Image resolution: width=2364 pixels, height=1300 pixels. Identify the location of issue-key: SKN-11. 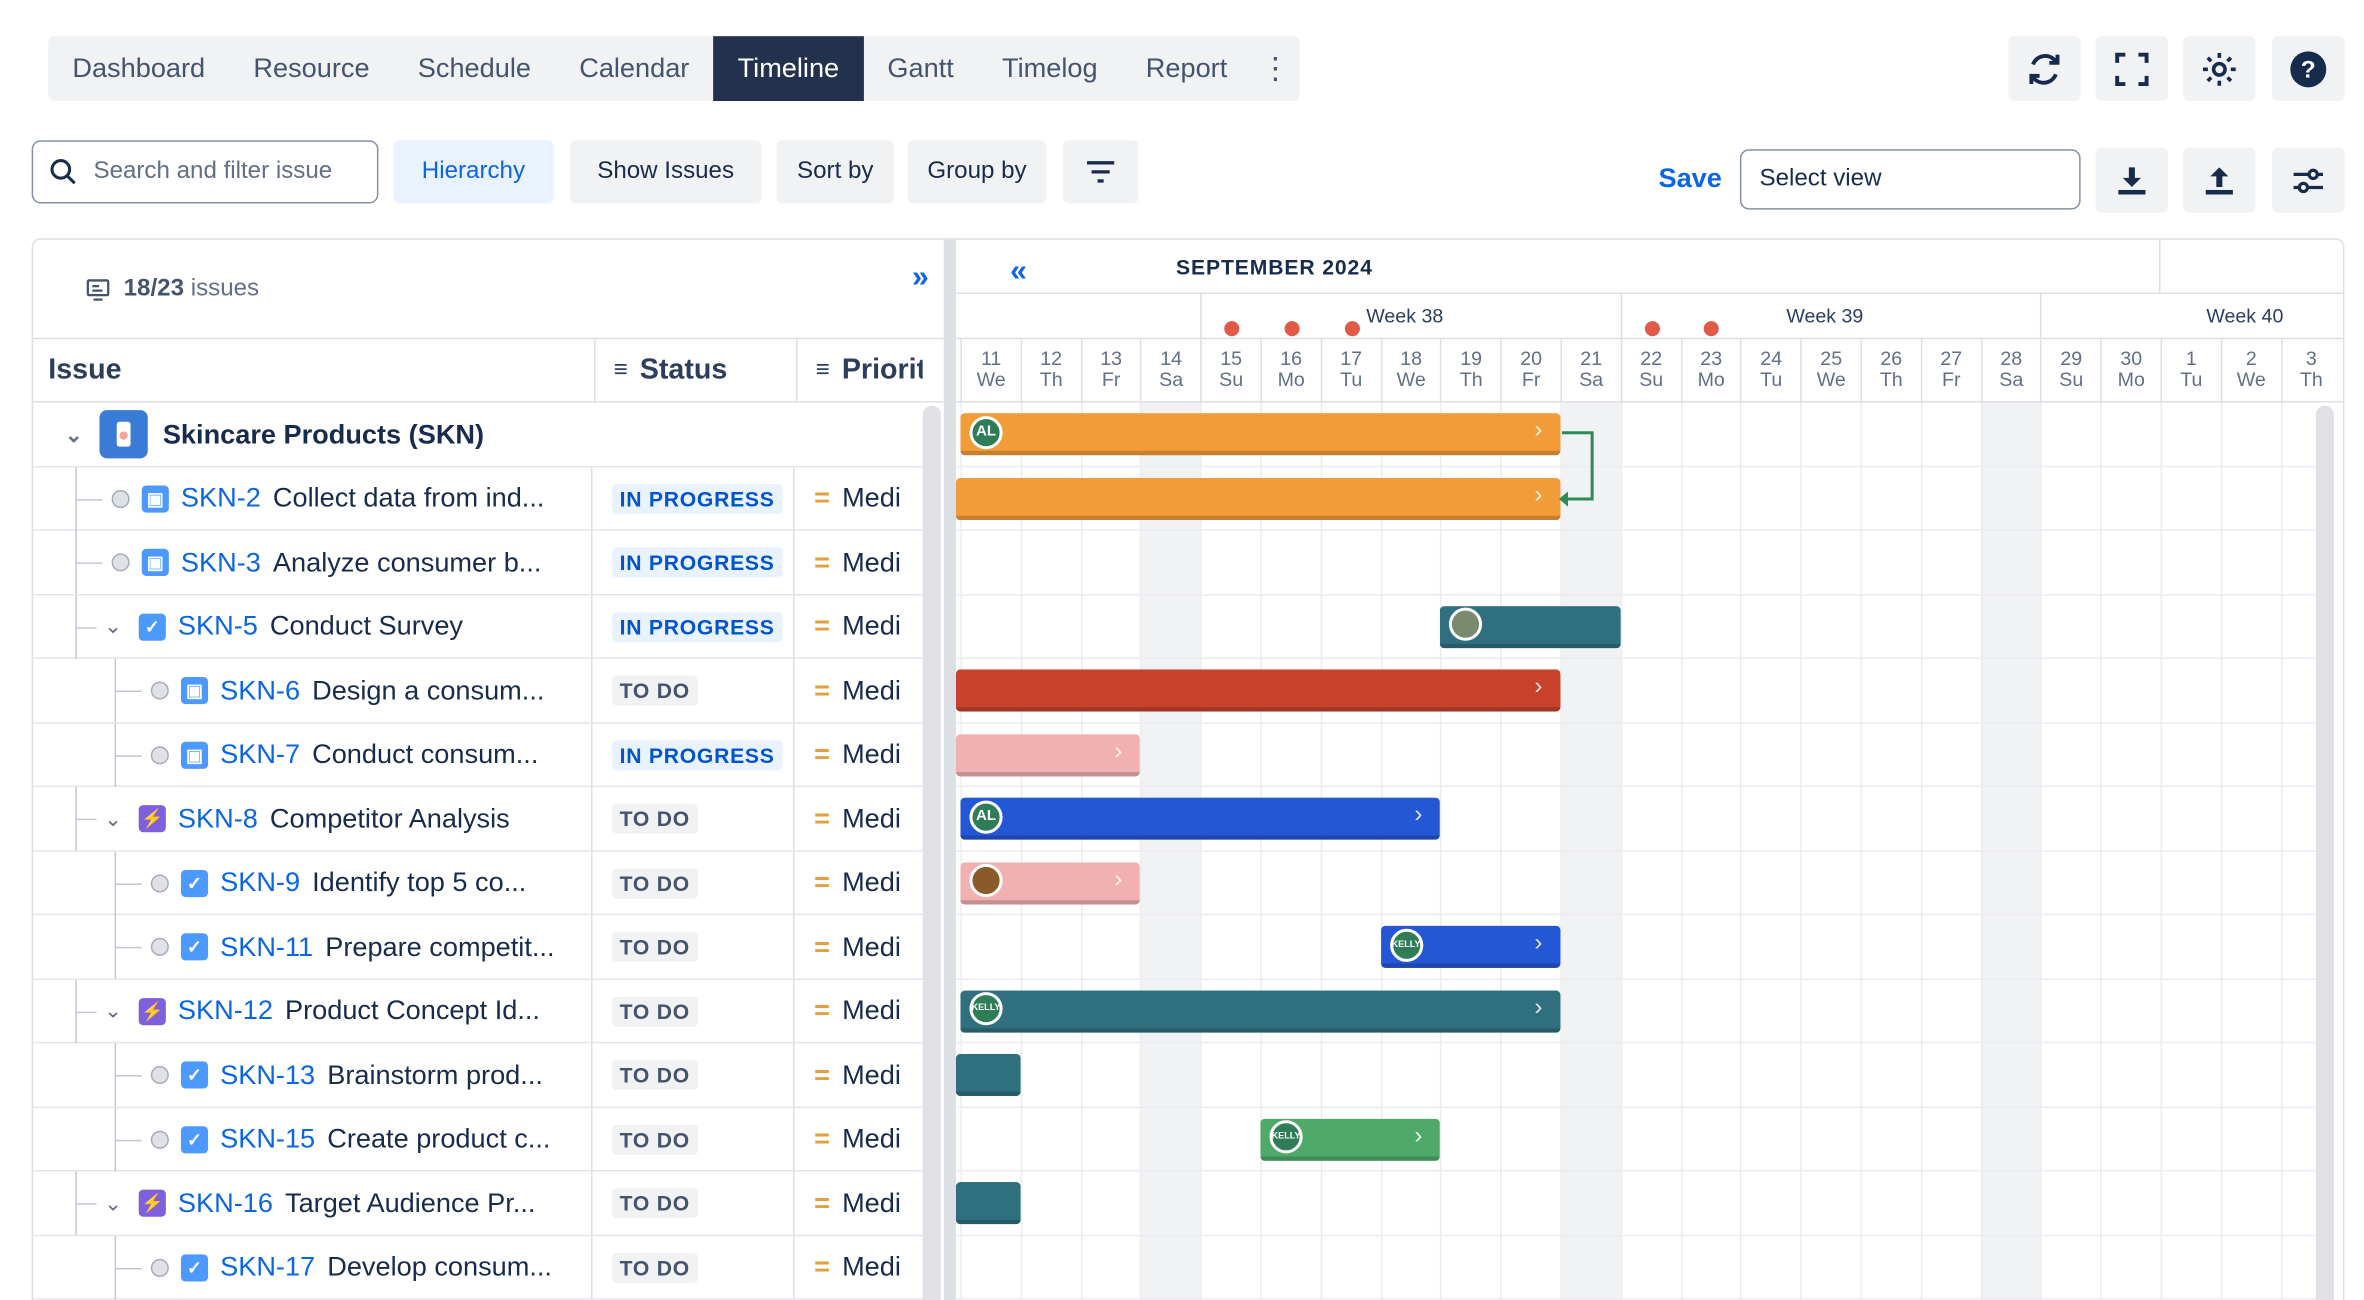
(267, 946).